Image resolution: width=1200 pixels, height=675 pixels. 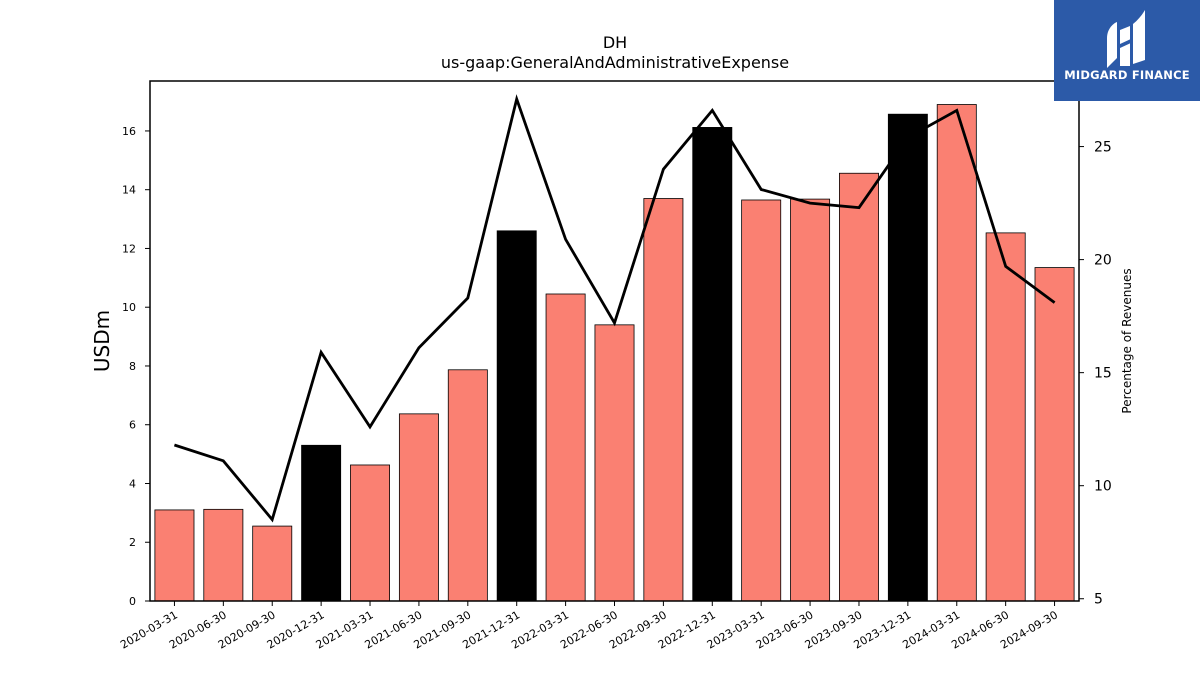 What do you see at coordinates (1098, 600) in the screenshot?
I see `y2-tick-label: 5` at bounding box center [1098, 600].